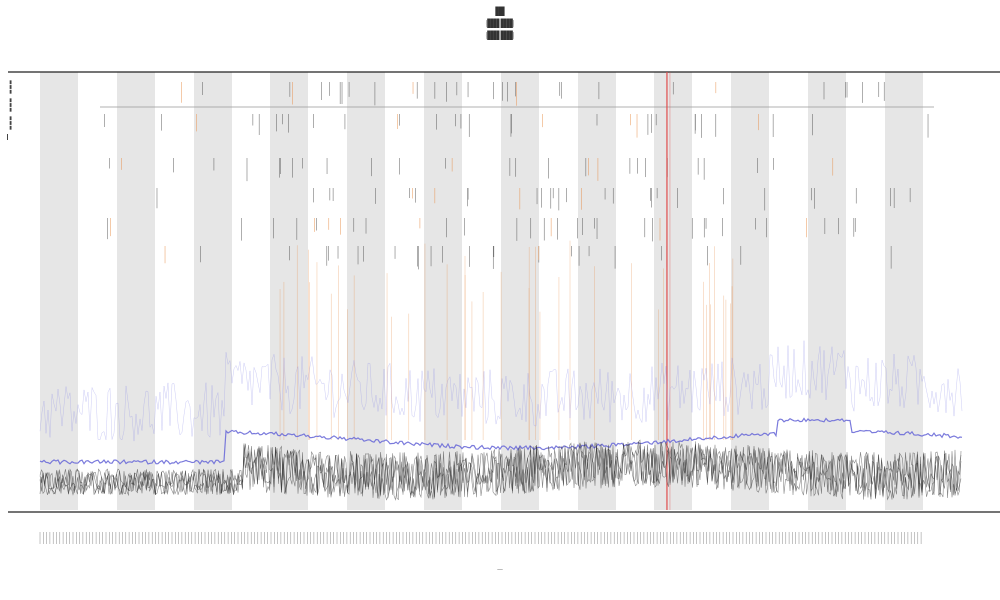 Image resolution: width=1000 pixels, height=600 pixels. What do you see at coordinates (500, 11) in the screenshot?
I see `chart-title: ███` at bounding box center [500, 11].